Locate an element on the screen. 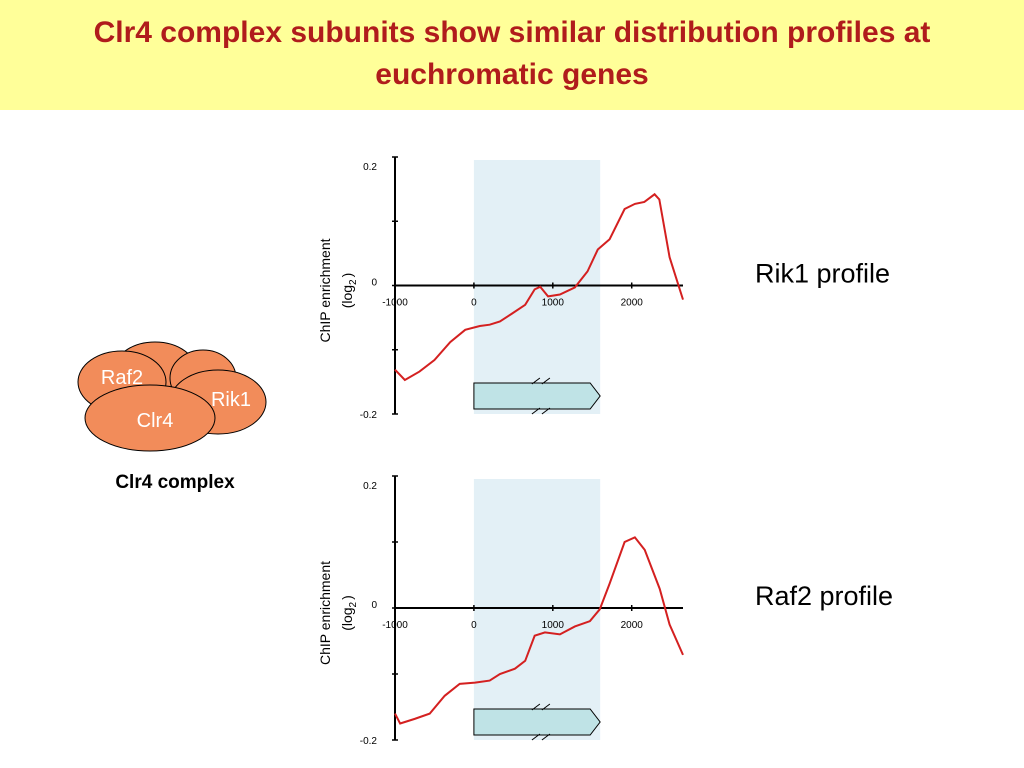 Image resolution: width=1024 pixels, height=768 pixels. subunit-label: Rik1 is located at coordinates (231, 400).